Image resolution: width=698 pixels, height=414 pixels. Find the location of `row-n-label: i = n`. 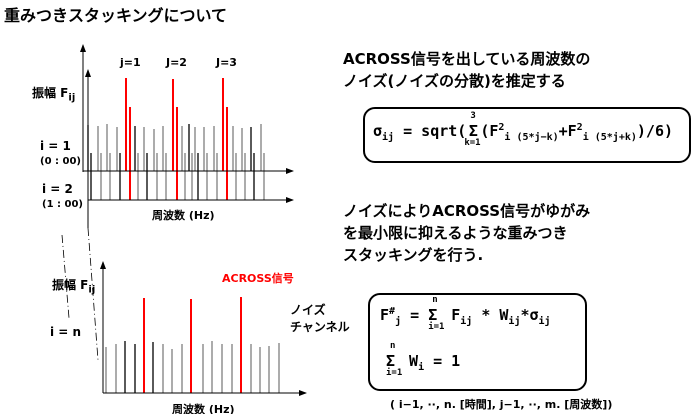

row-n-label: i = n is located at coordinates (66, 332).